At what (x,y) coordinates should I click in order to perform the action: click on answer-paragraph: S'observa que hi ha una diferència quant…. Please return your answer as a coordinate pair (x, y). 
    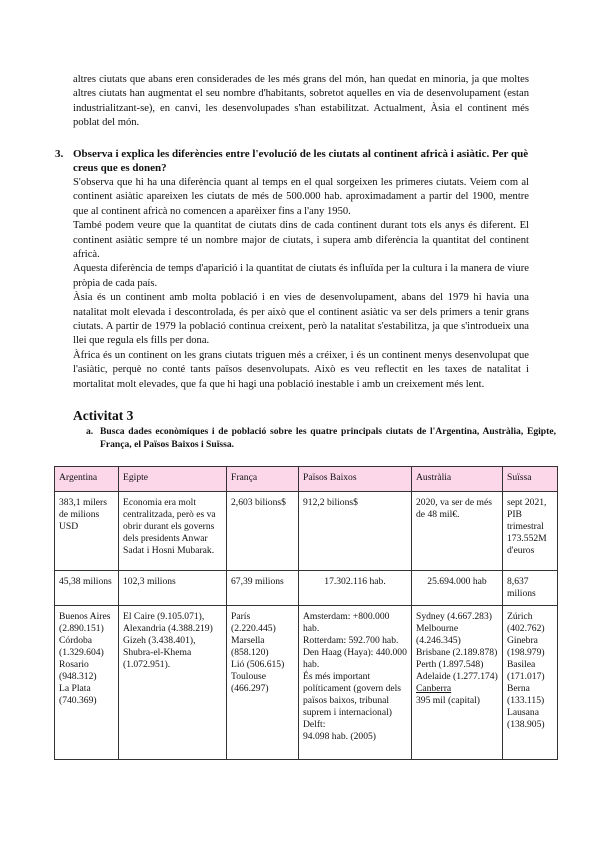
    Looking at the image, I should click on (301, 197).